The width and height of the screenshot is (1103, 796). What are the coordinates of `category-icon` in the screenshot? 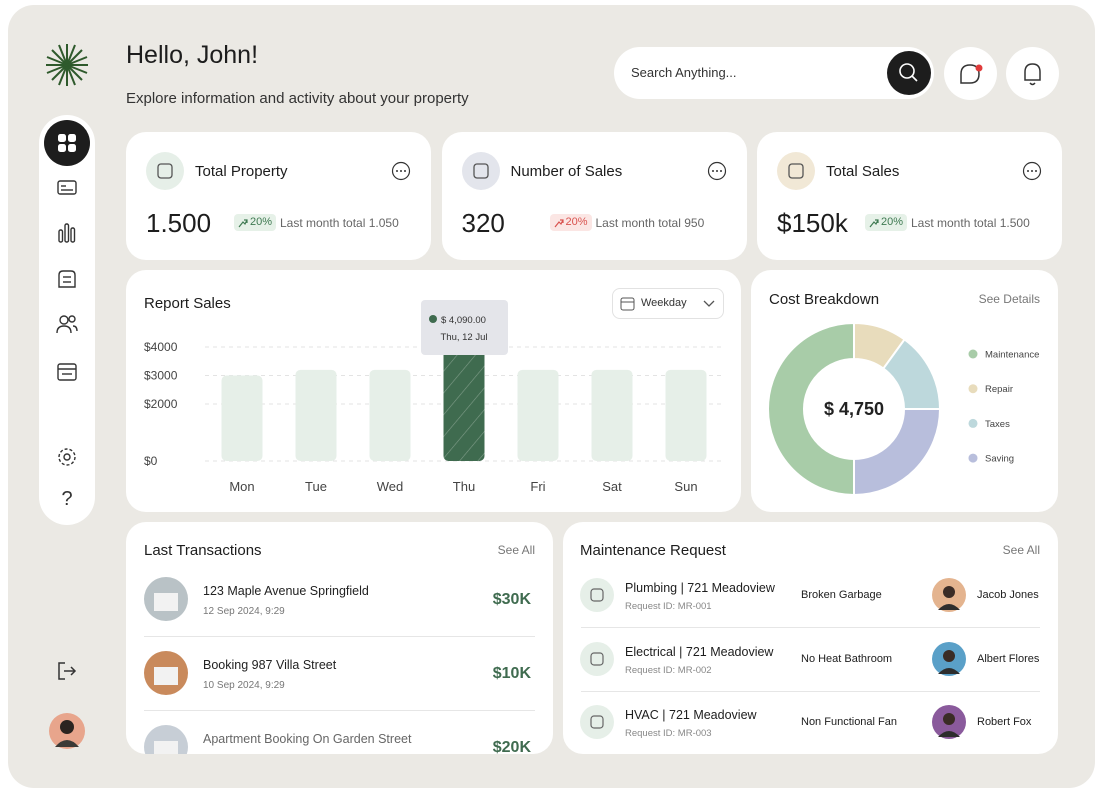 It's located at (597, 595).